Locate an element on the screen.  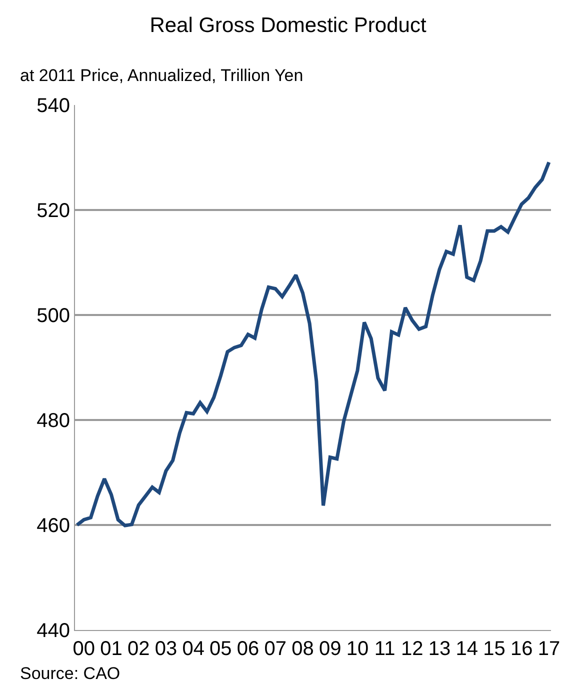
x-tick-label: 03 is located at coordinates (166, 649).